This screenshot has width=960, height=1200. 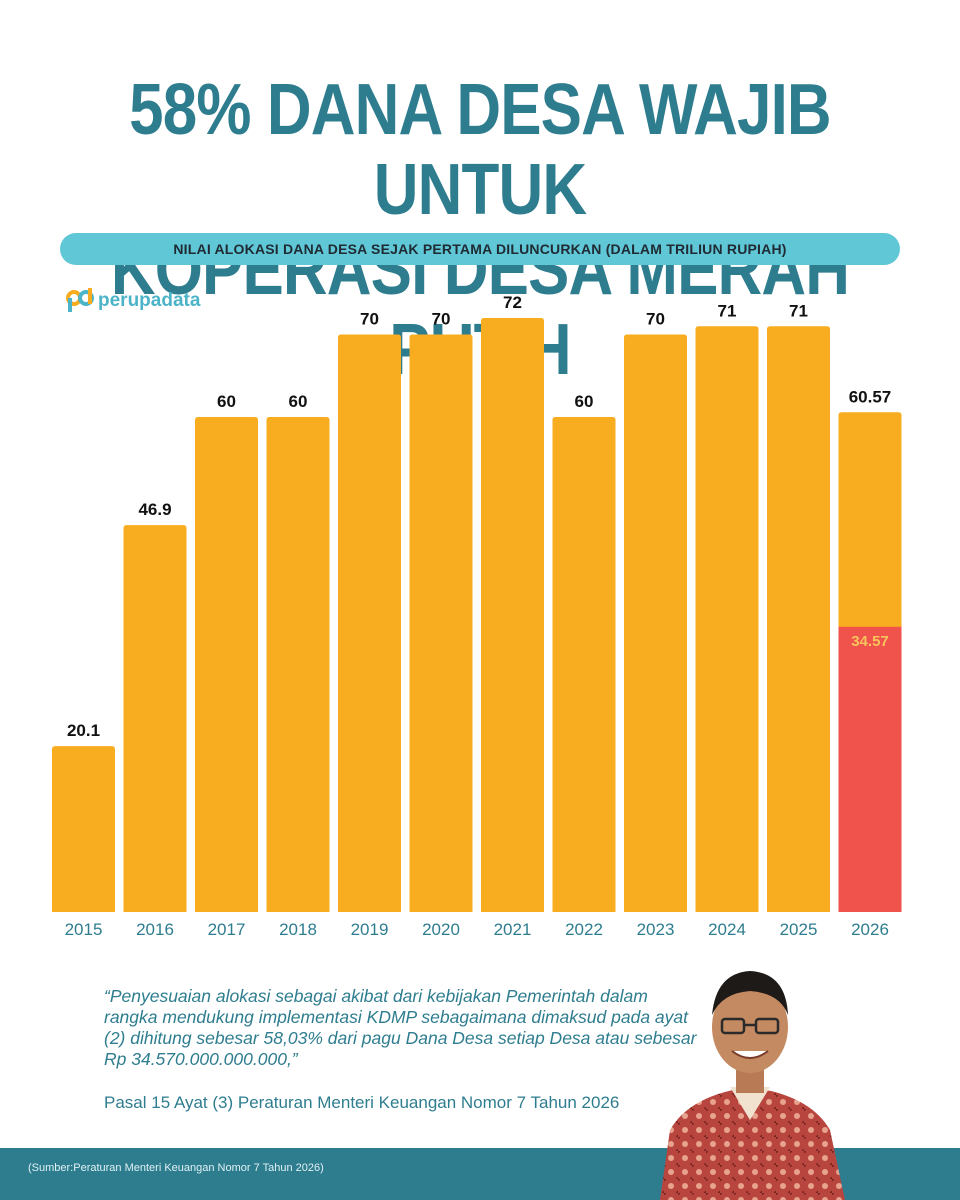 I want to click on bar-2016, so click(x=155, y=718).